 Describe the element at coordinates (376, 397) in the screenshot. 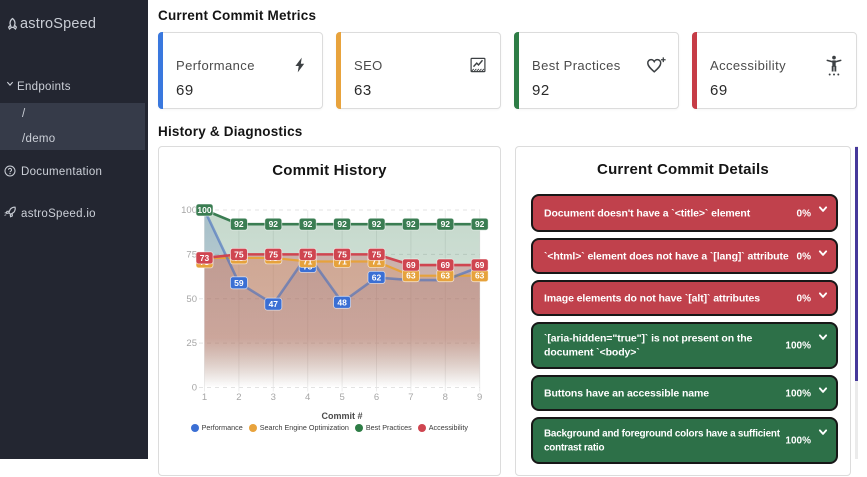

I see `svg-text: 6` at that location.